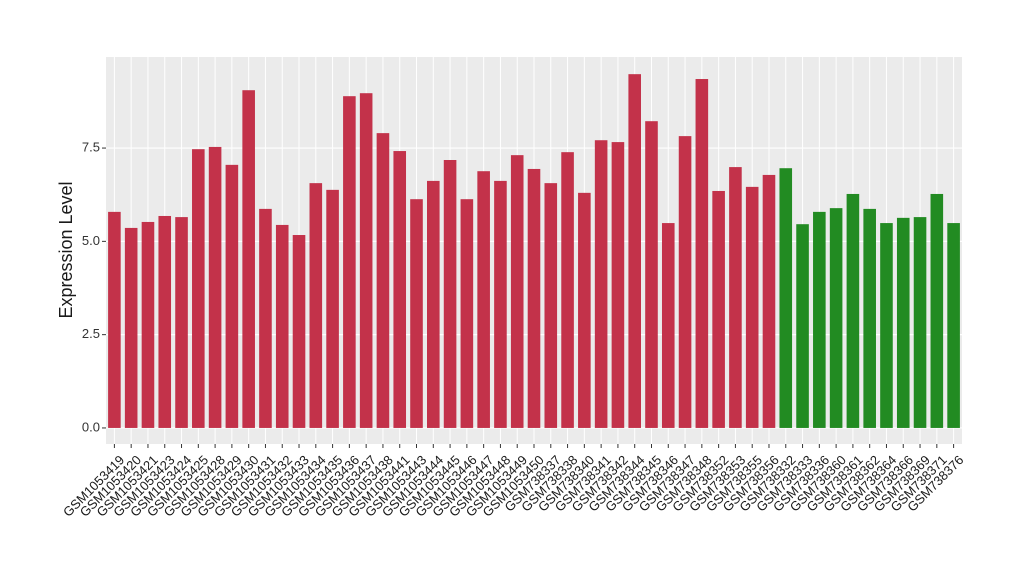 The height and width of the screenshot is (580, 1020). What do you see at coordinates (66, 249) in the screenshot?
I see `y-axis-label: Expression Level` at bounding box center [66, 249].